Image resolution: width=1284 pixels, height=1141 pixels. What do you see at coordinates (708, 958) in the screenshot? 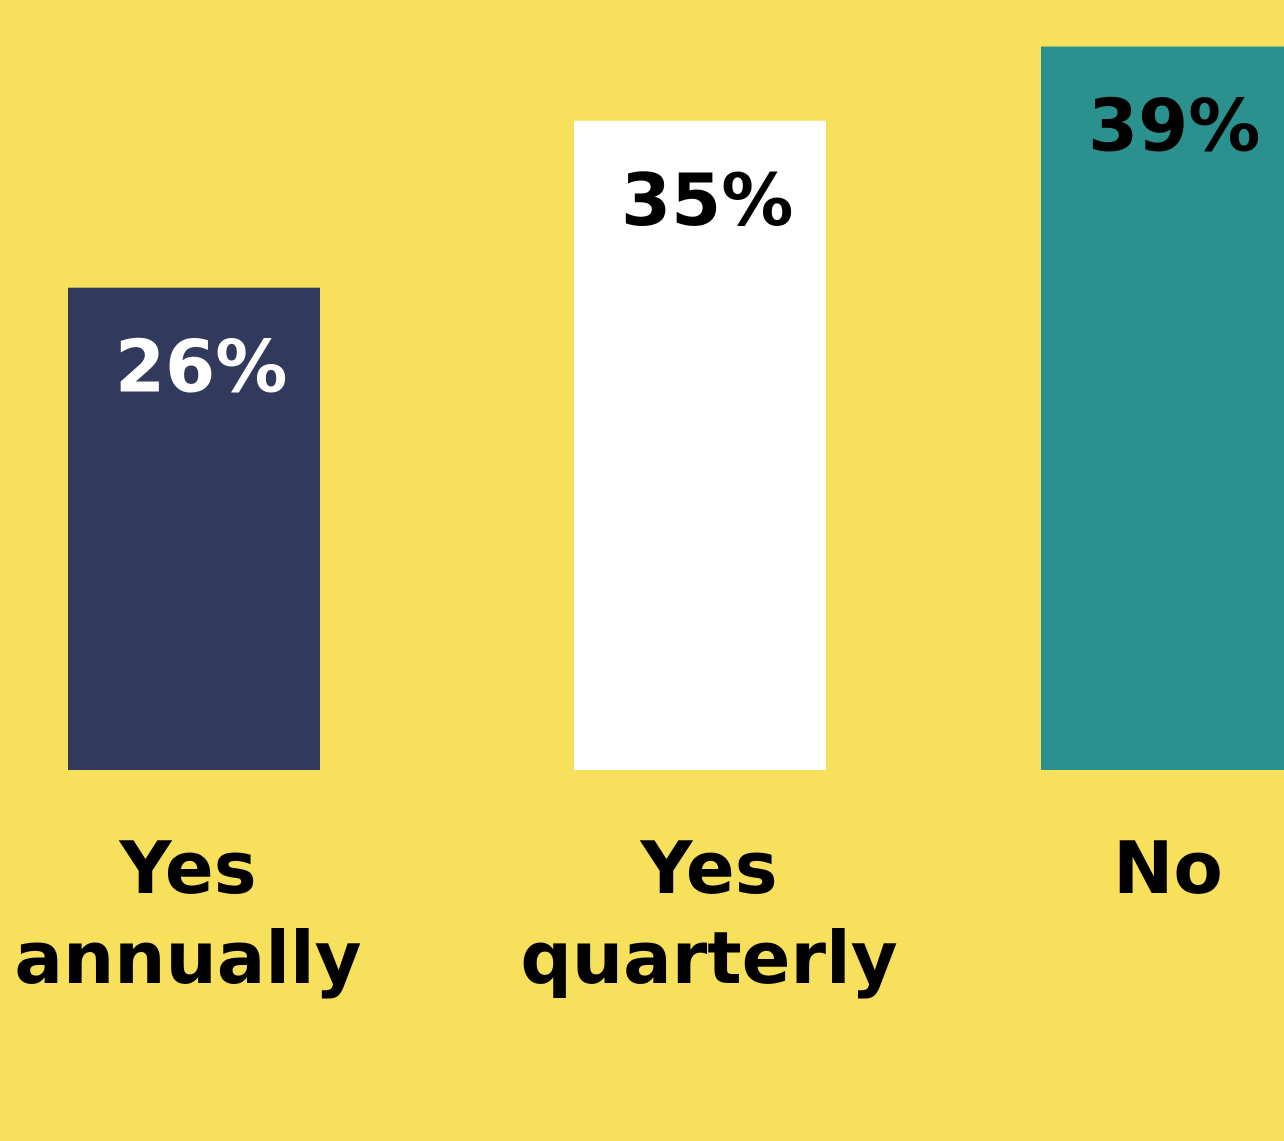
I see `category-label-1-line-1: quarterly` at bounding box center [708, 958].